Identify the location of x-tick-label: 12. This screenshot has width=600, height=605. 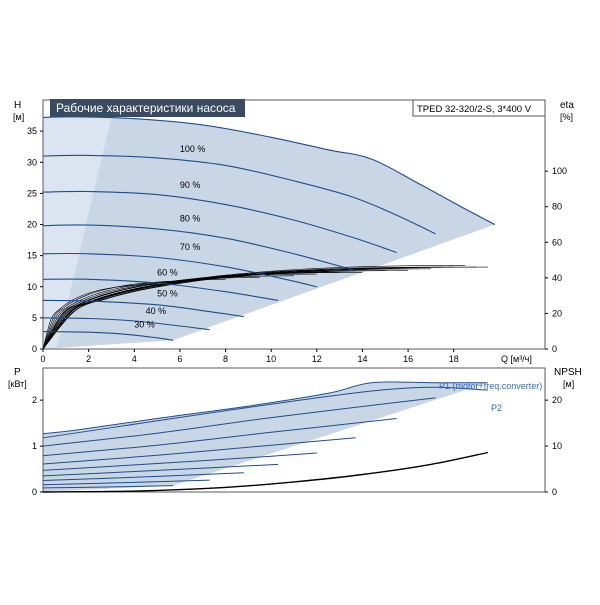
(317, 359).